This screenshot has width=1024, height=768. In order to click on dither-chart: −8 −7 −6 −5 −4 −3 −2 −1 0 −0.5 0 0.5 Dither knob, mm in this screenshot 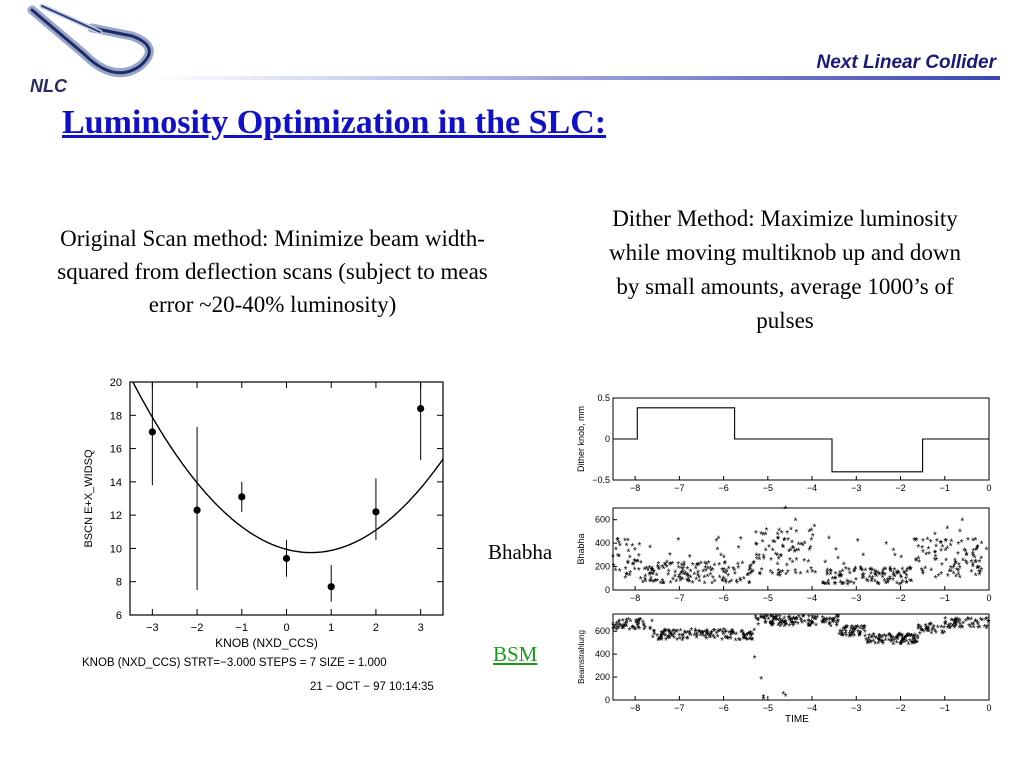, I will do `click(784, 443)`.